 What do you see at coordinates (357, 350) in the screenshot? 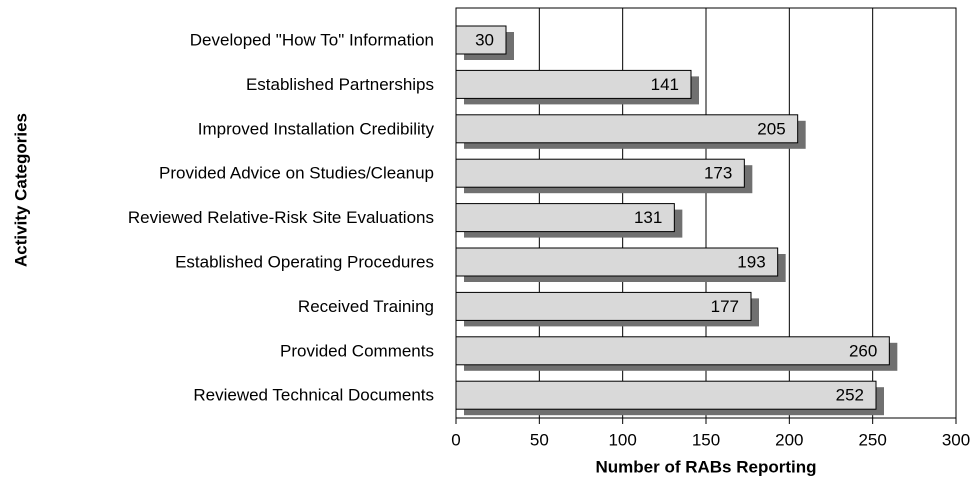
I see `y-tick-label: Provided Comments` at bounding box center [357, 350].